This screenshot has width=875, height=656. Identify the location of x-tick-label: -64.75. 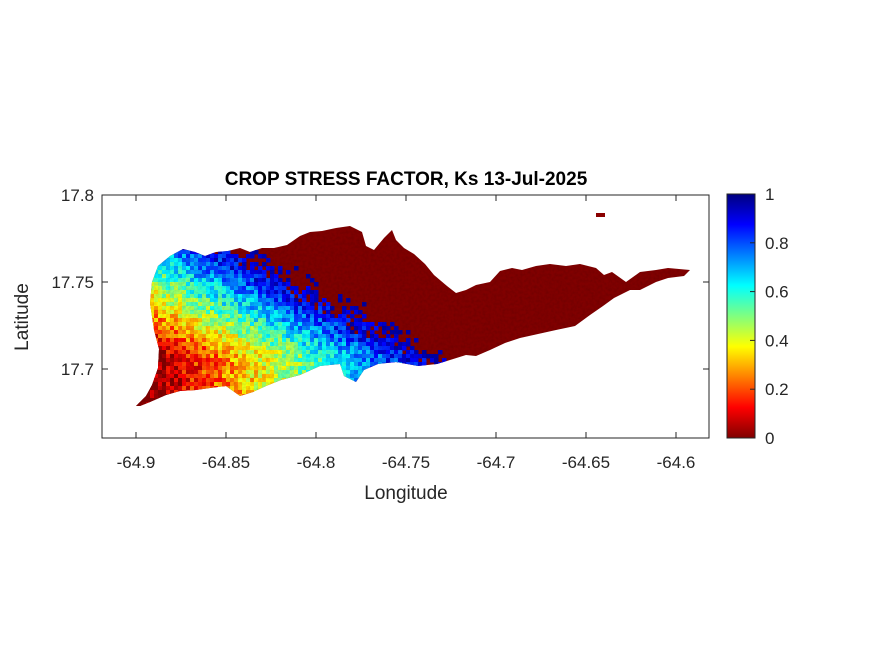
(406, 462).